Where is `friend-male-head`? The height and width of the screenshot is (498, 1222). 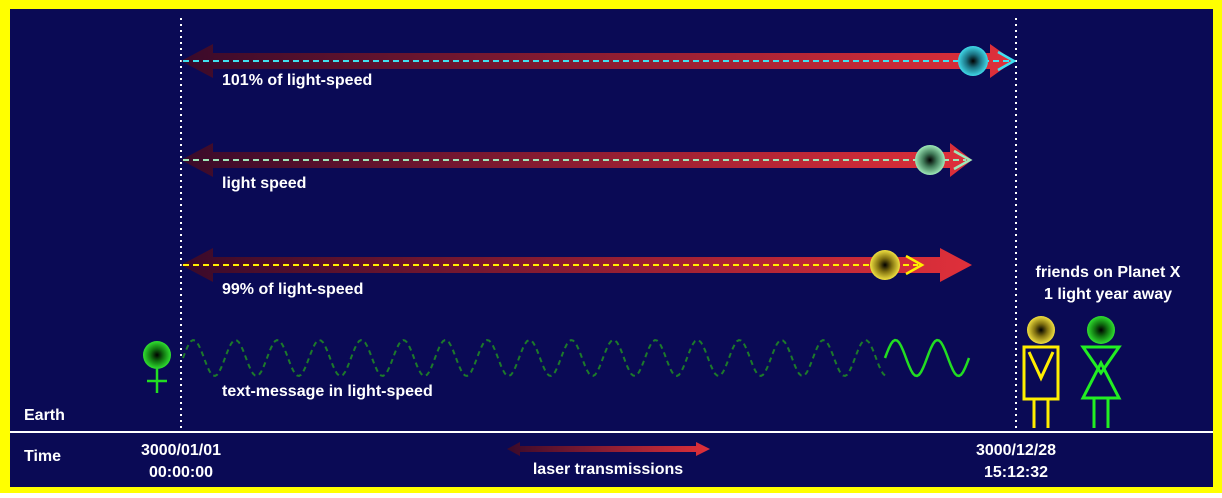 friend-male-head is located at coordinates (1041, 330).